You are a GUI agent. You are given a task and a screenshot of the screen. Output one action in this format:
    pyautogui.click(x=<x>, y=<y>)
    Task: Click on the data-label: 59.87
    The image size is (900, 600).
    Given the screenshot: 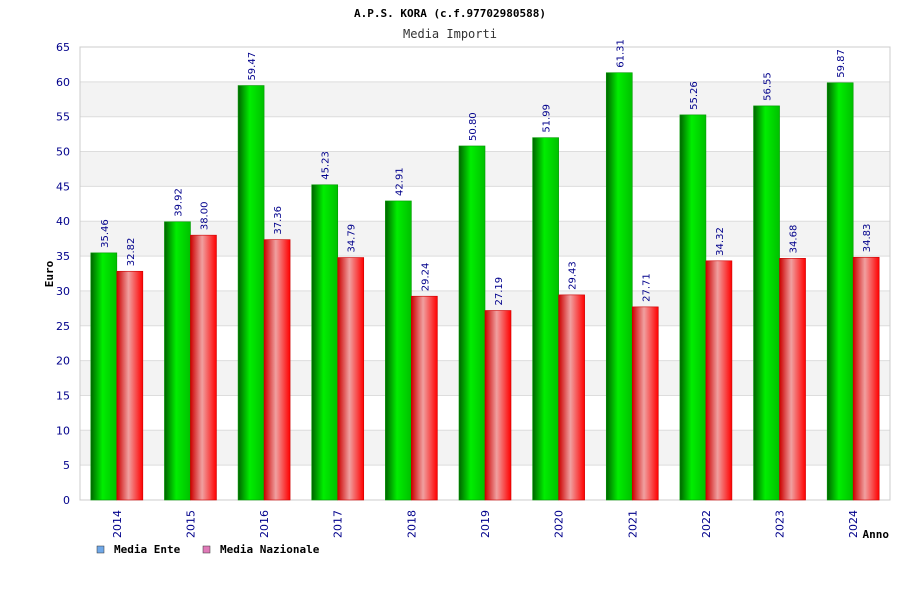 What is the action you would take?
    pyautogui.click(x=841, y=63)
    